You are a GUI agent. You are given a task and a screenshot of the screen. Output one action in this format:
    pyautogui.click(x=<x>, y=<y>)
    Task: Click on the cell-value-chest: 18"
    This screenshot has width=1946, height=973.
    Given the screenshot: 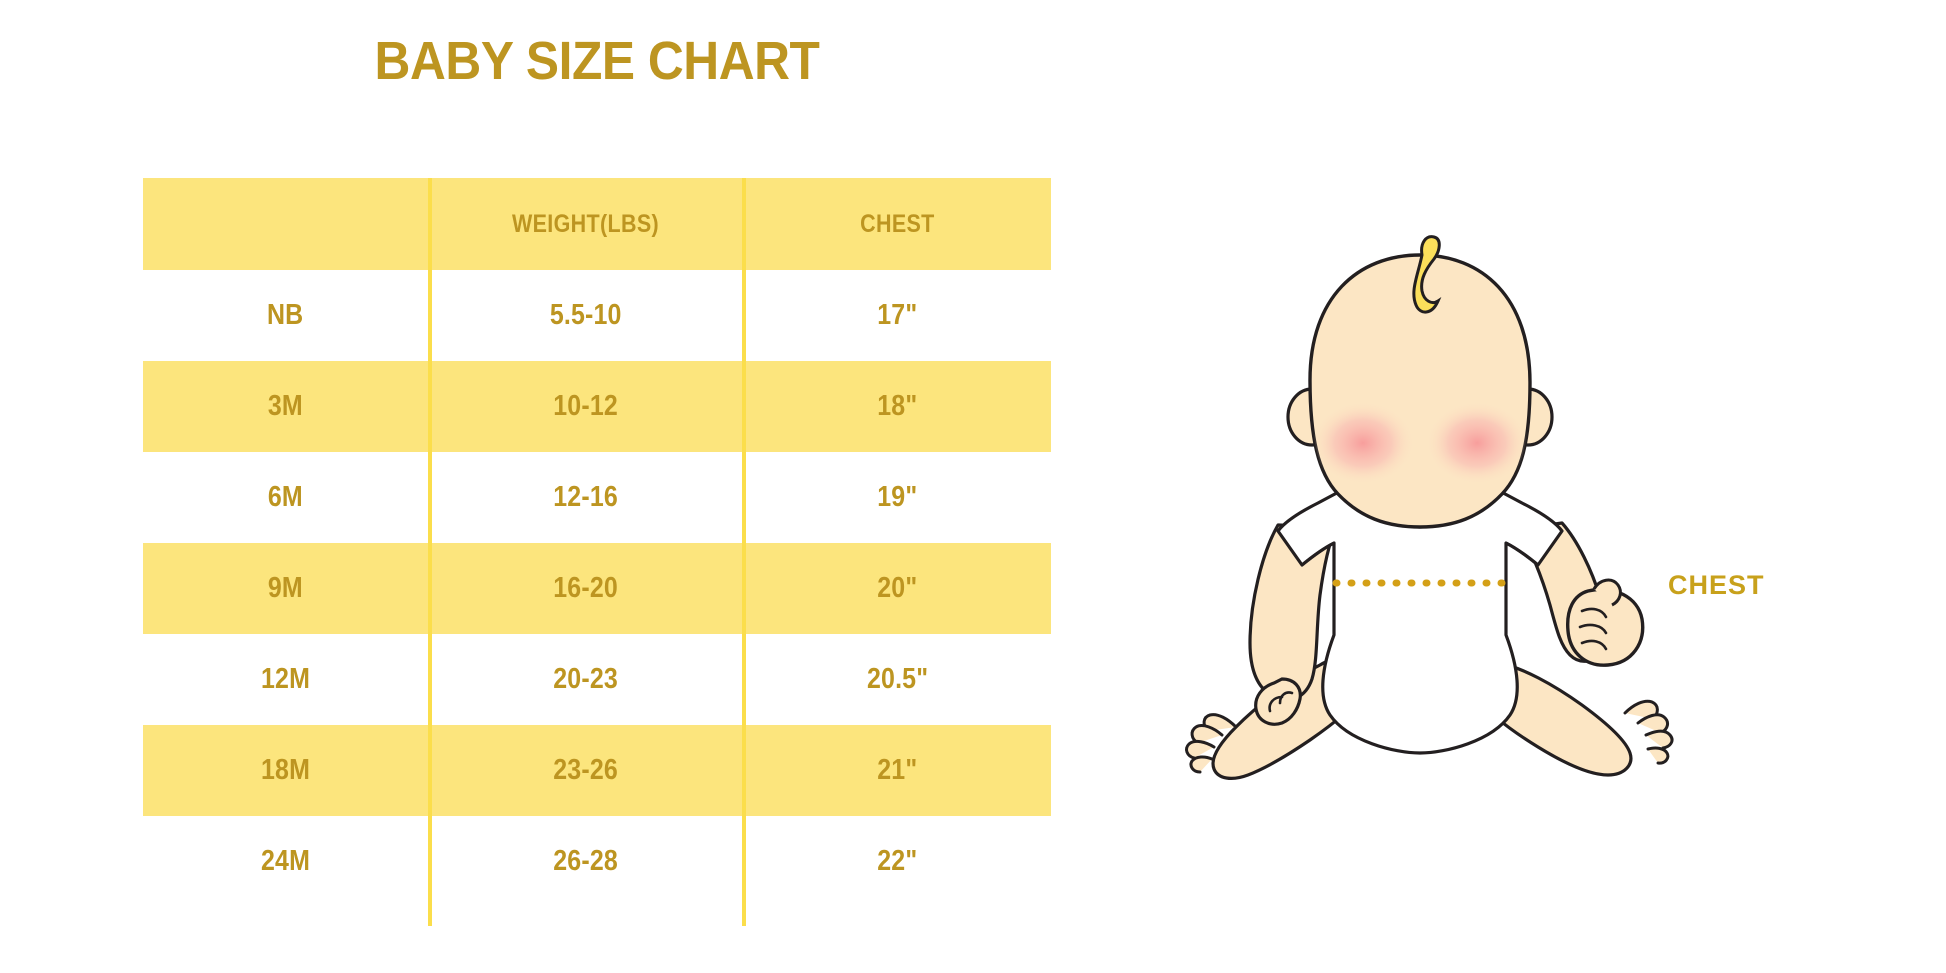 What is the action you would take?
    pyautogui.click(x=897, y=406)
    